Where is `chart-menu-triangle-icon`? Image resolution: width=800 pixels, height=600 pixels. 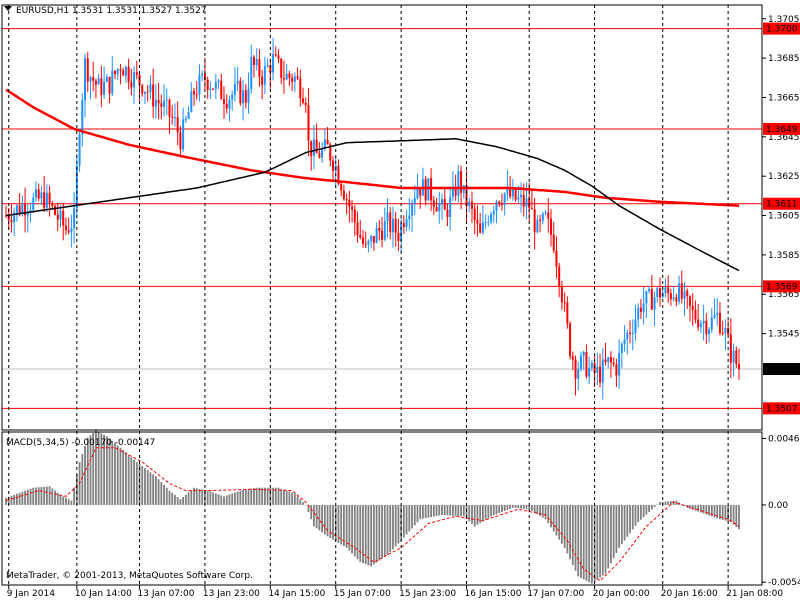
chart-menu-triangle-icon is located at coordinates (8, 8).